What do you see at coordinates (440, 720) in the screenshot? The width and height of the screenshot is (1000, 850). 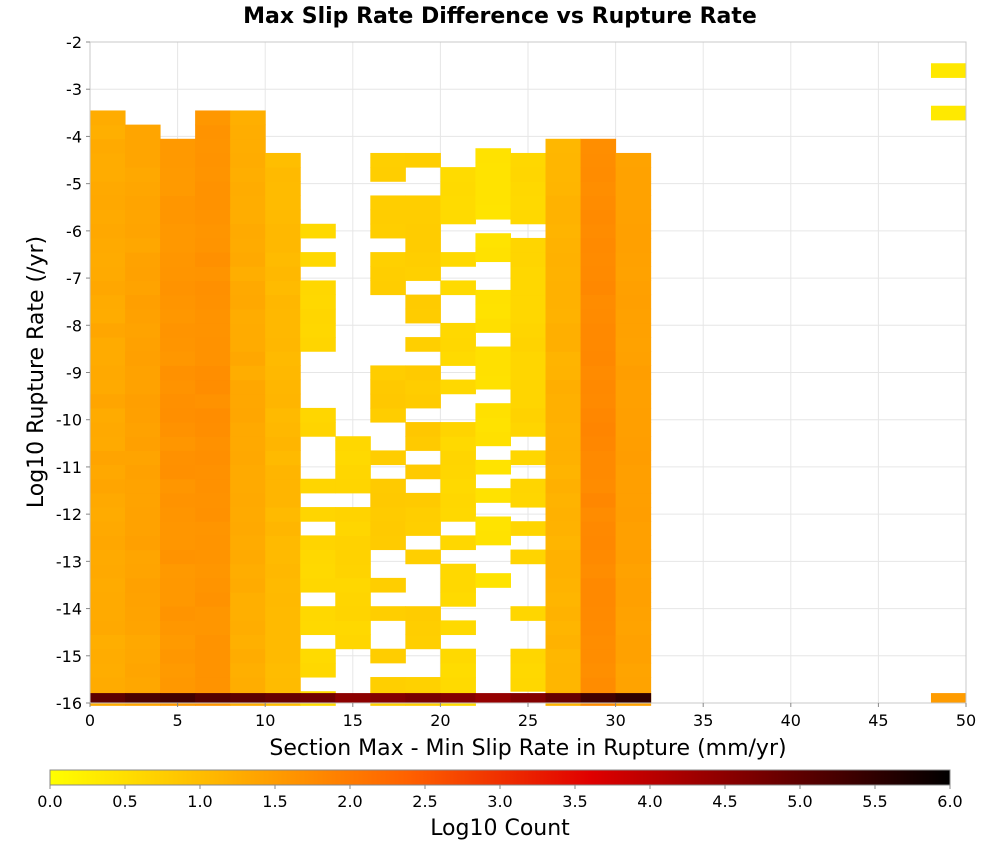 I see `x-tick-label: 20` at bounding box center [440, 720].